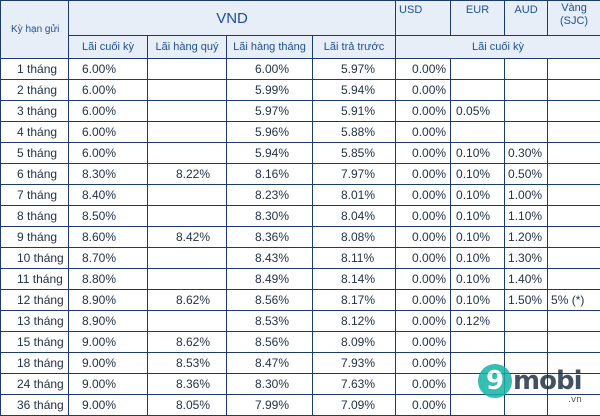 This screenshot has height=416, width=600. Describe the element at coordinates (574, 18) in the screenshot. I see `gold-header: Vàng (SJC)` at that location.